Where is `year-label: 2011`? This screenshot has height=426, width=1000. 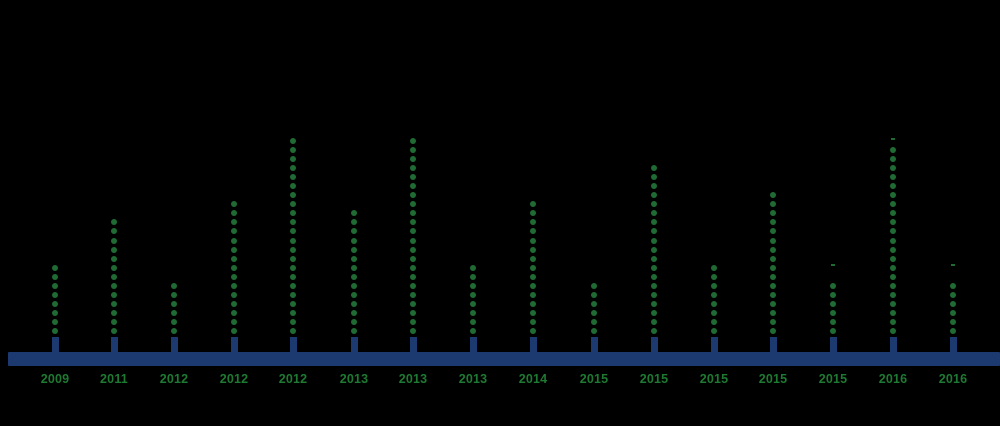 year-label: 2011 is located at coordinates (114, 379).